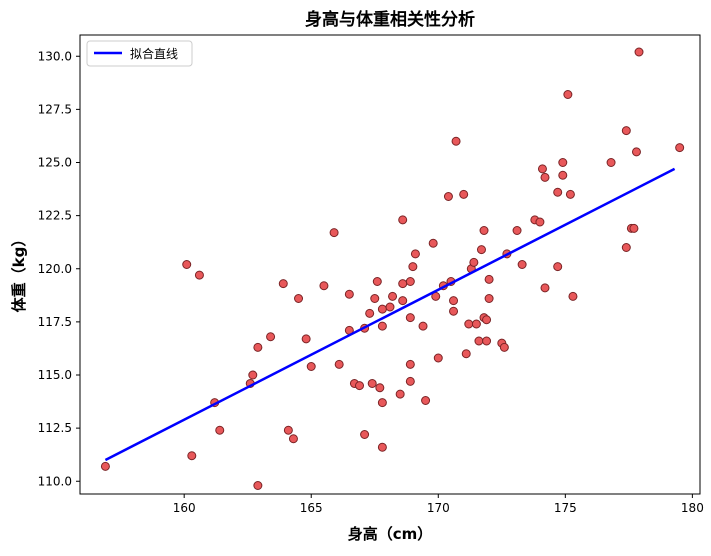 This screenshot has height=556, width=711. Describe the element at coordinates (311, 508) in the screenshot. I see `x-tick-label: 165` at that location.